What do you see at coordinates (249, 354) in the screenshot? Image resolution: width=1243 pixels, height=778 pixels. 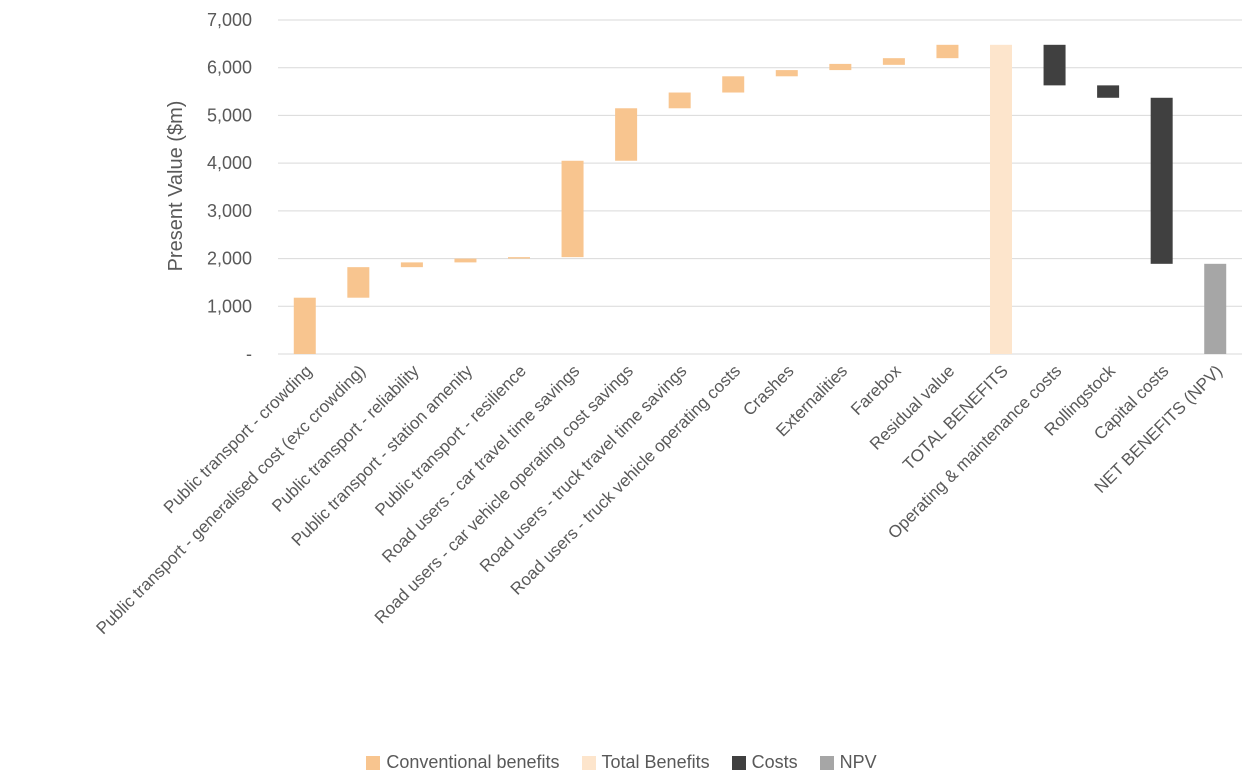 I see `y-tick-label: -` at bounding box center [249, 354].